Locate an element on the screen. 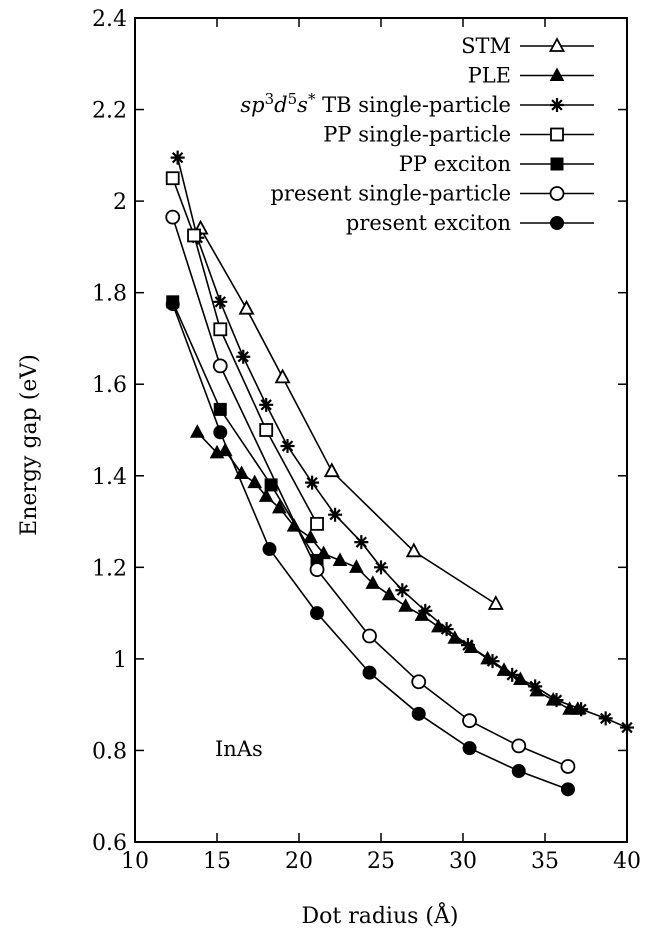 This screenshot has width=665, height=933. x-tick-label: 15 is located at coordinates (217, 861).